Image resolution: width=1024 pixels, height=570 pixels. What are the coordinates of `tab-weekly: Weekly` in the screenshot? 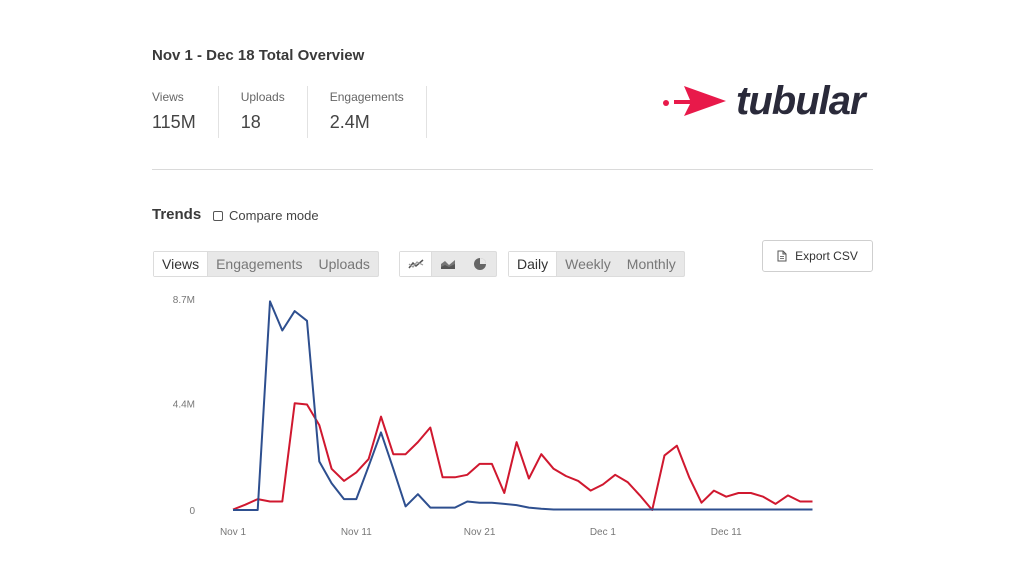 It's located at (588, 264).